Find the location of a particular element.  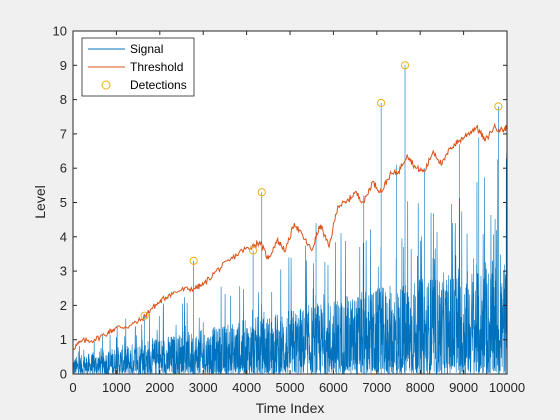

legend: Signal Threshold Detections is located at coordinates (138, 67).